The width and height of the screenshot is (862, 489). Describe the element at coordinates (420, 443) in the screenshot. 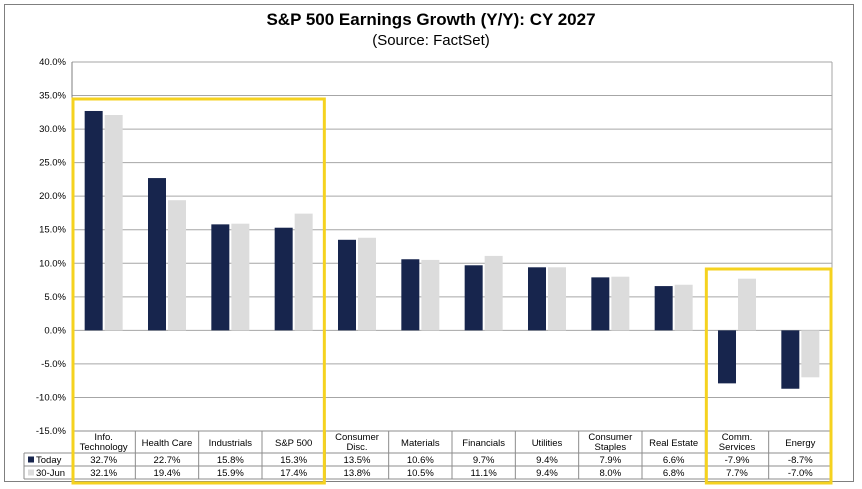

I see `category-label: Materials` at that location.